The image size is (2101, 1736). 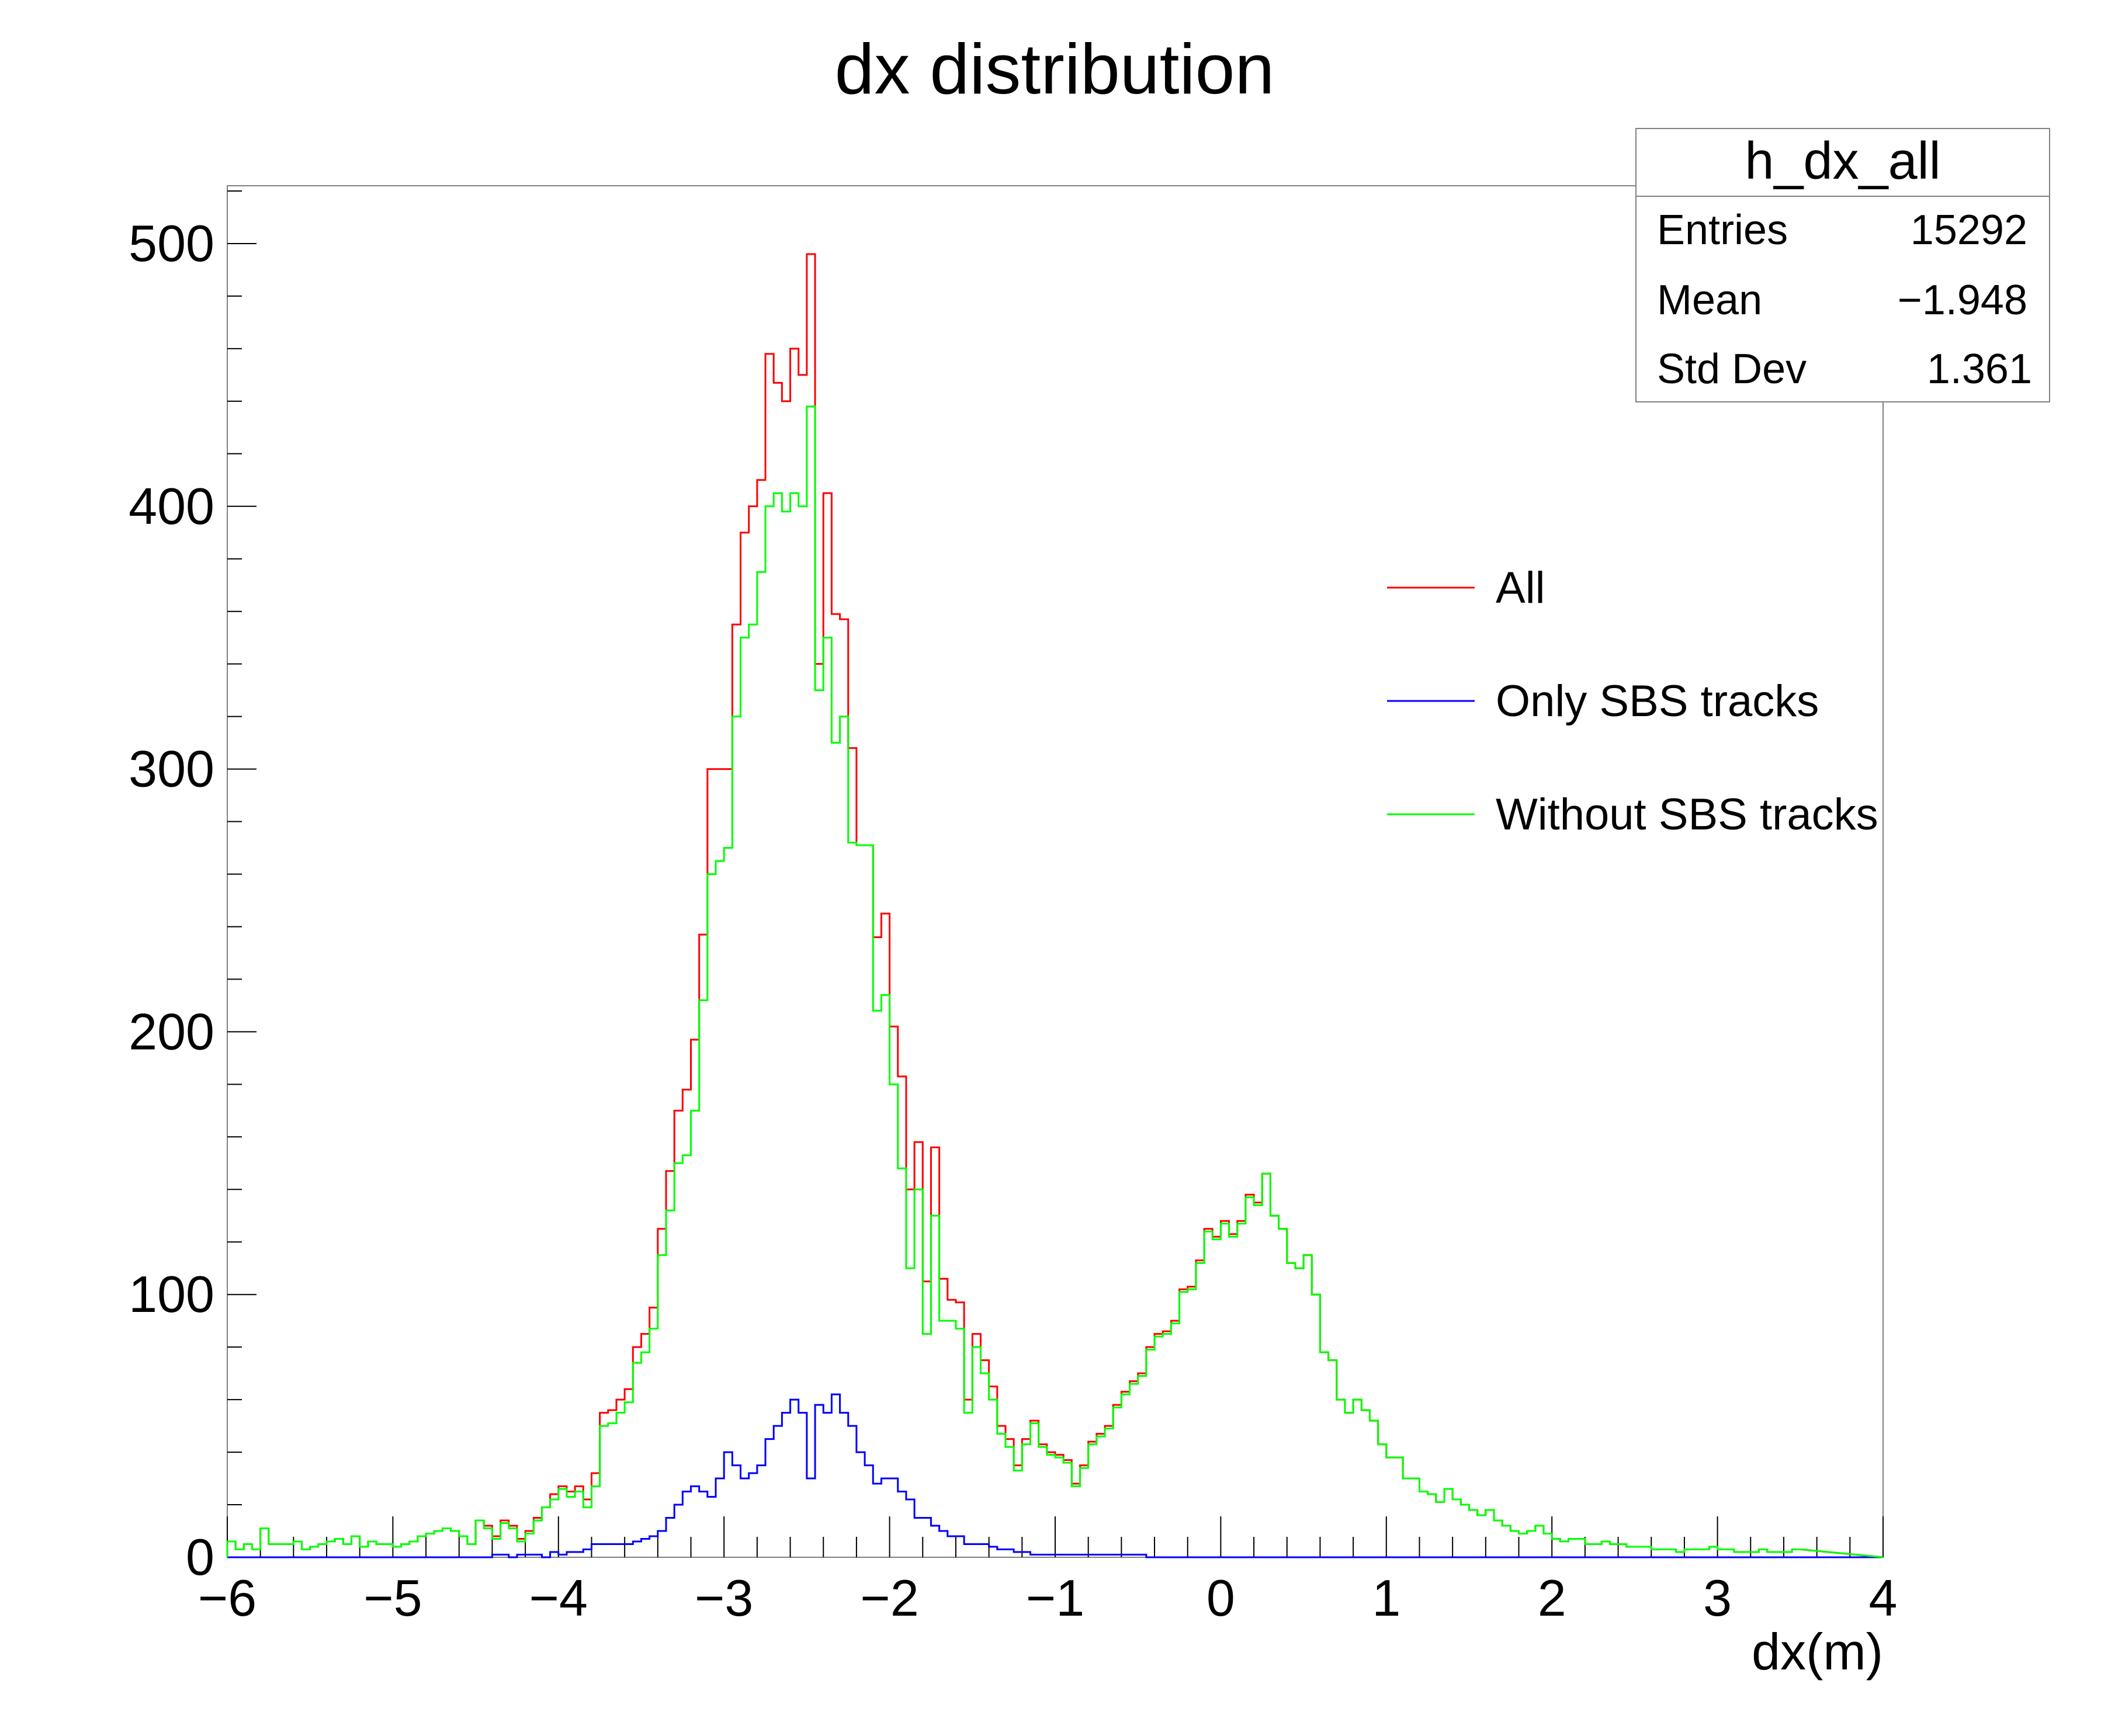 What do you see at coordinates (1552, 1598) in the screenshot?
I see `x-tick-label: 2` at bounding box center [1552, 1598].